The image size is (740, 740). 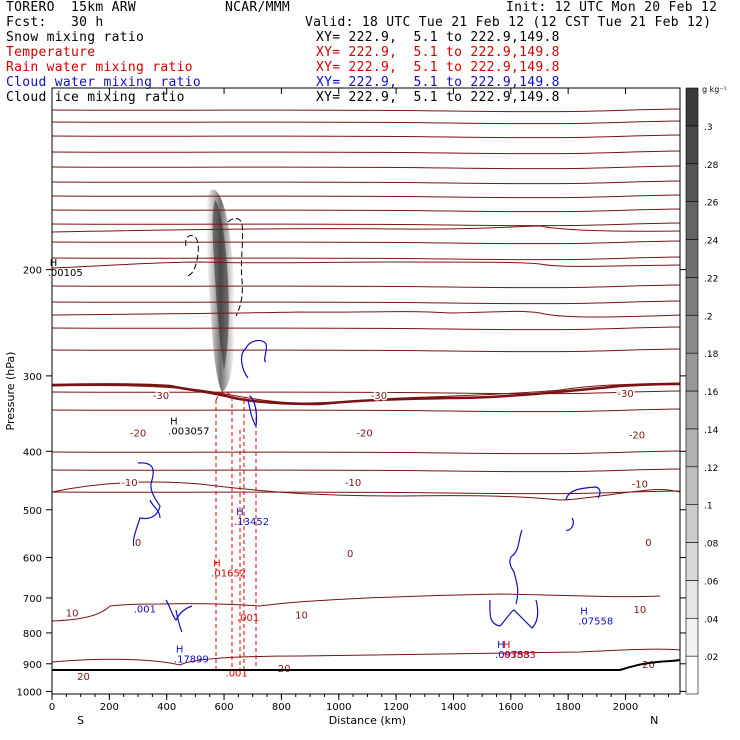 I want to click on ground-line, so click(x=366, y=665).